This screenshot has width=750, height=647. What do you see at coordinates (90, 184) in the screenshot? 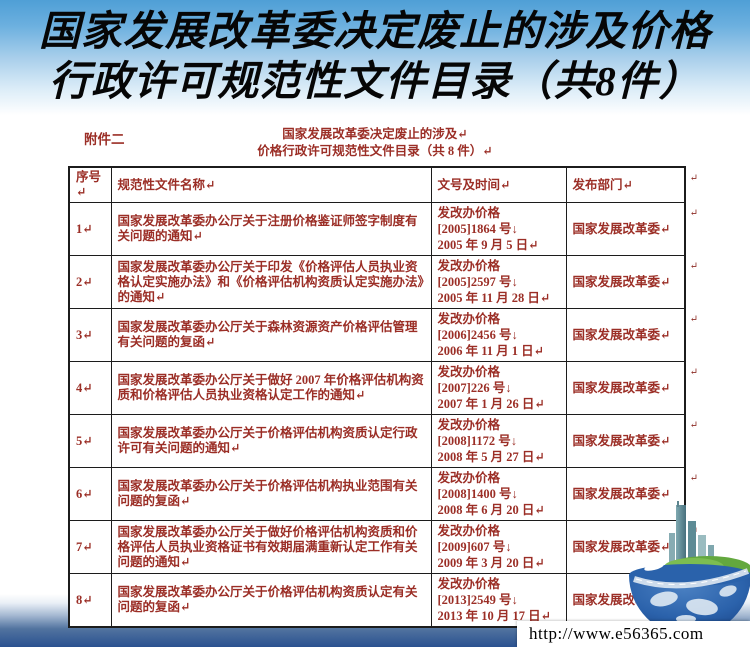
I see `col-header-serial: 序号↵` at bounding box center [90, 184].